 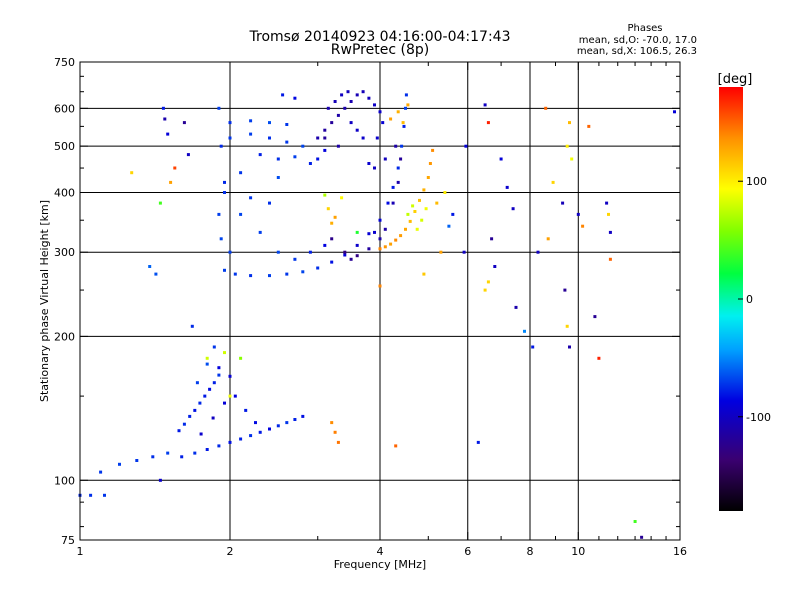 What do you see at coordinates (64, 146) in the screenshot?
I see `y-tick-label: 500` at bounding box center [64, 146].